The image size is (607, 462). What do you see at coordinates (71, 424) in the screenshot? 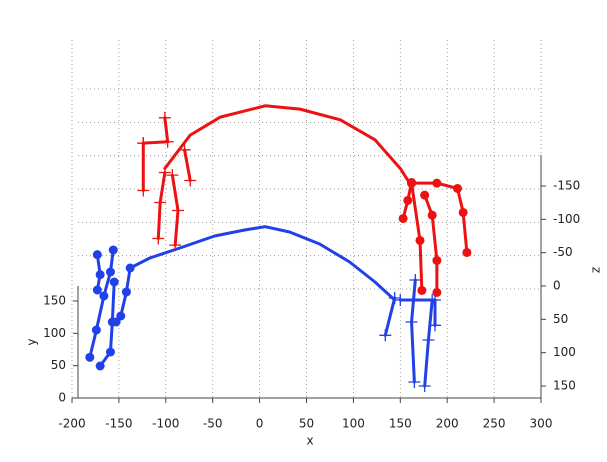
I see `x-tick-label: -200` at bounding box center [71, 424].